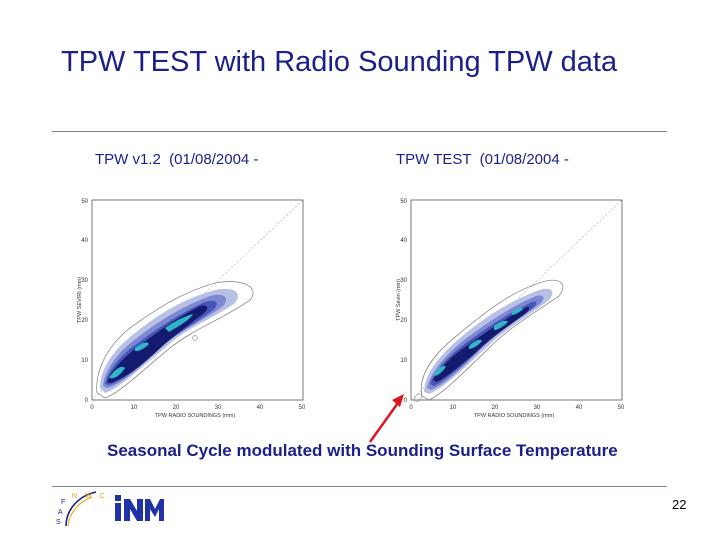  I want to click on top-rule, so click(359, 131).